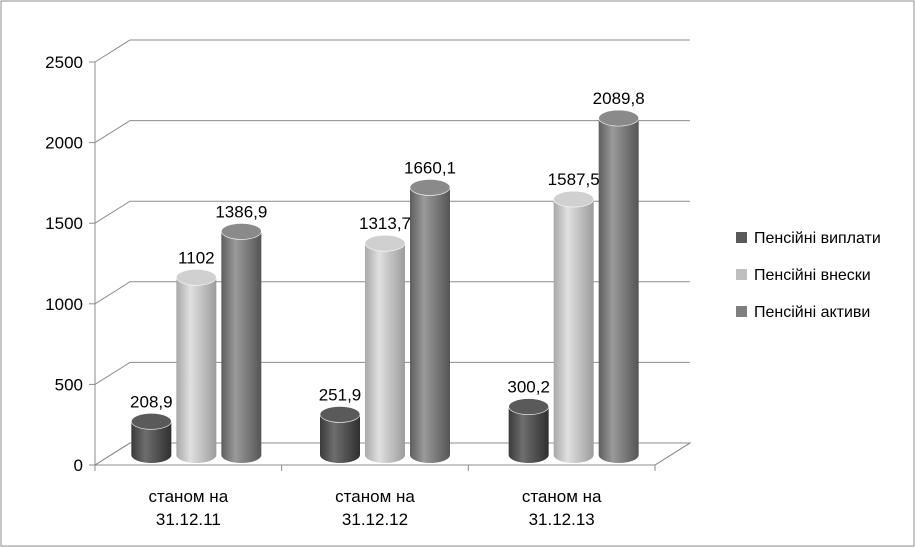 The image size is (915, 547). Describe the element at coordinates (151, 401) in the screenshot. I see `data-label: 208,9` at that location.